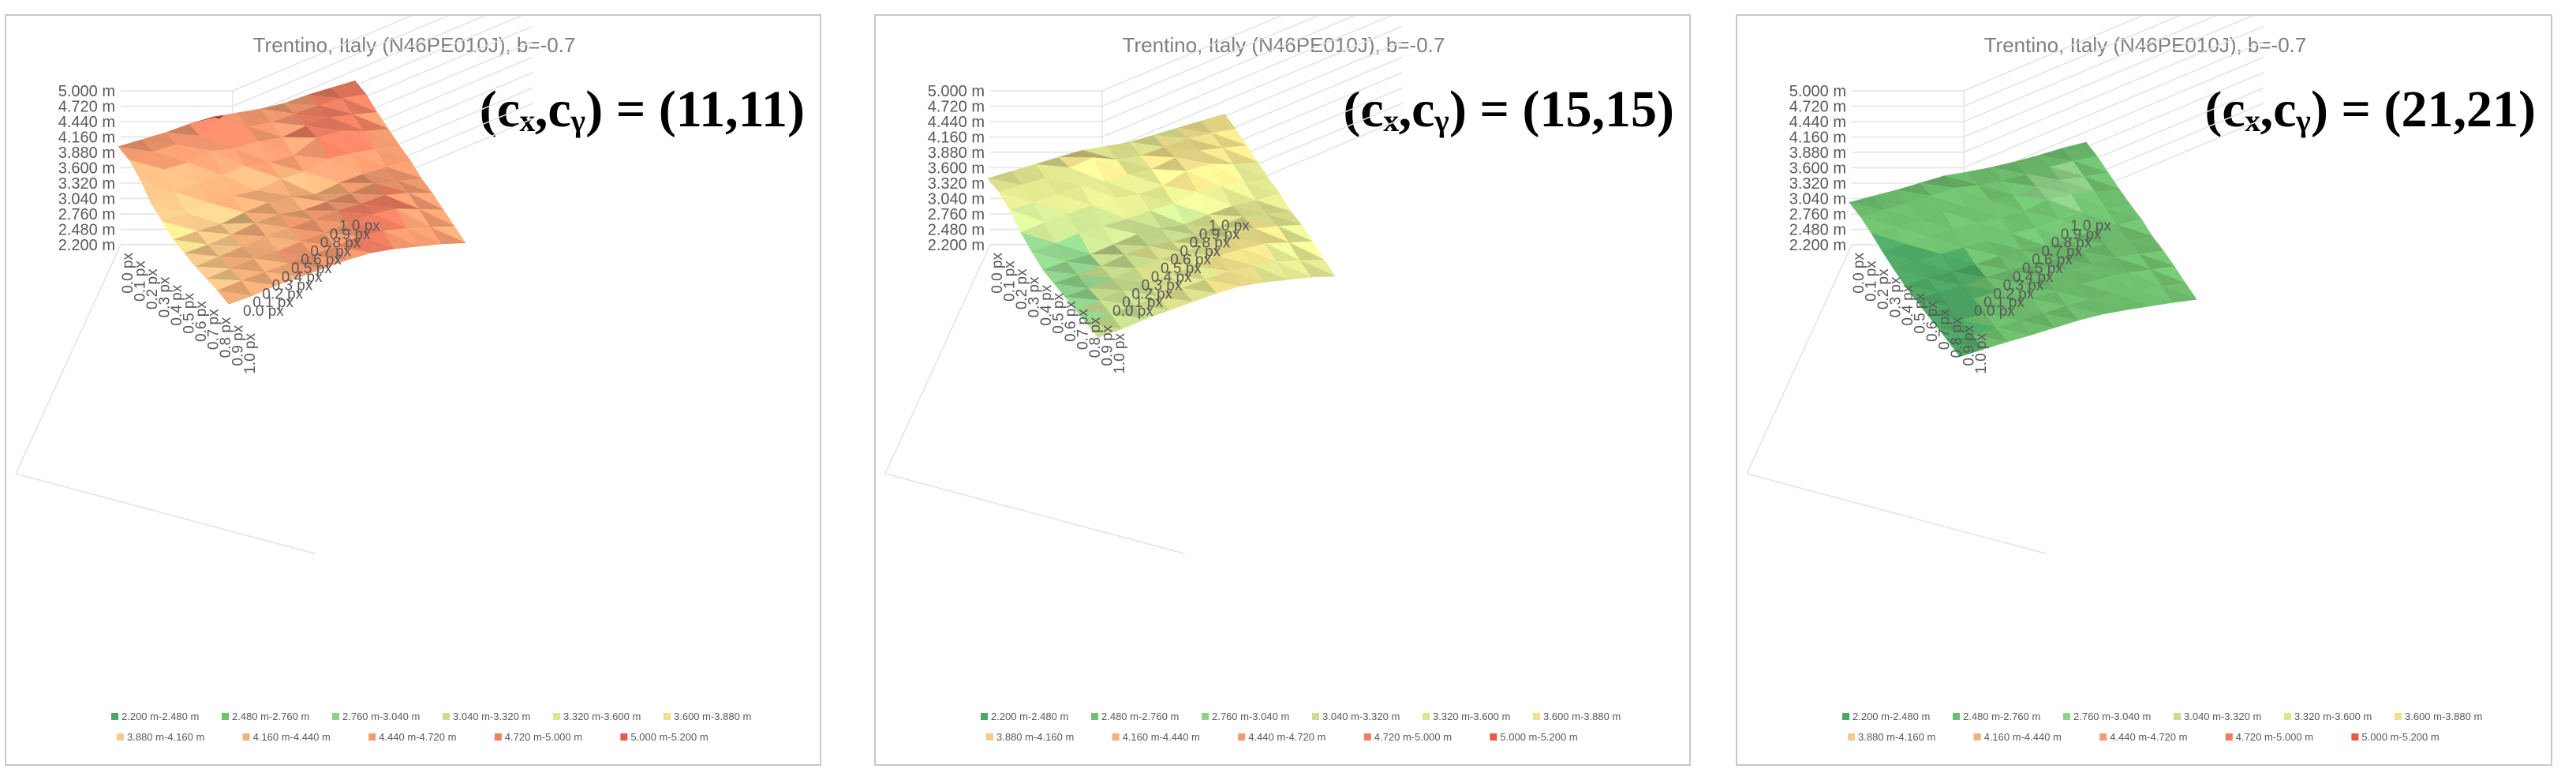 Image resolution: width=2576 pixels, height=780 pixels. What do you see at coordinates (956, 153) in the screenshot?
I see `z-tick-label: 3.880 m` at bounding box center [956, 153].